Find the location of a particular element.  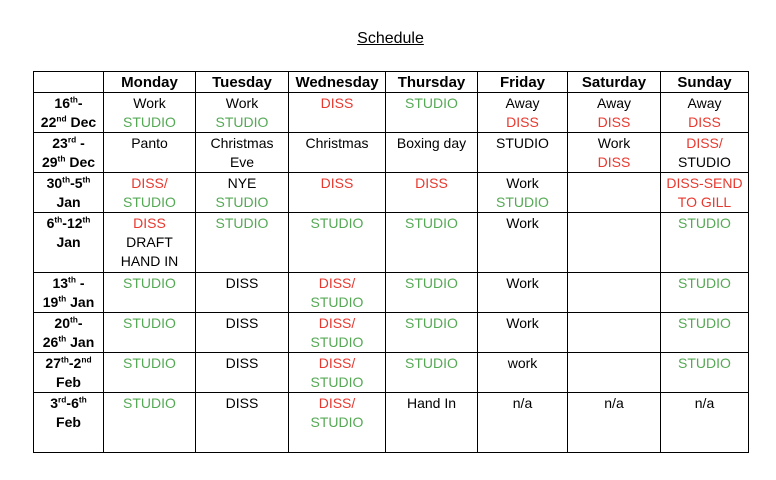

row-date: 16th- 22nd Dec is located at coordinates (68, 112).